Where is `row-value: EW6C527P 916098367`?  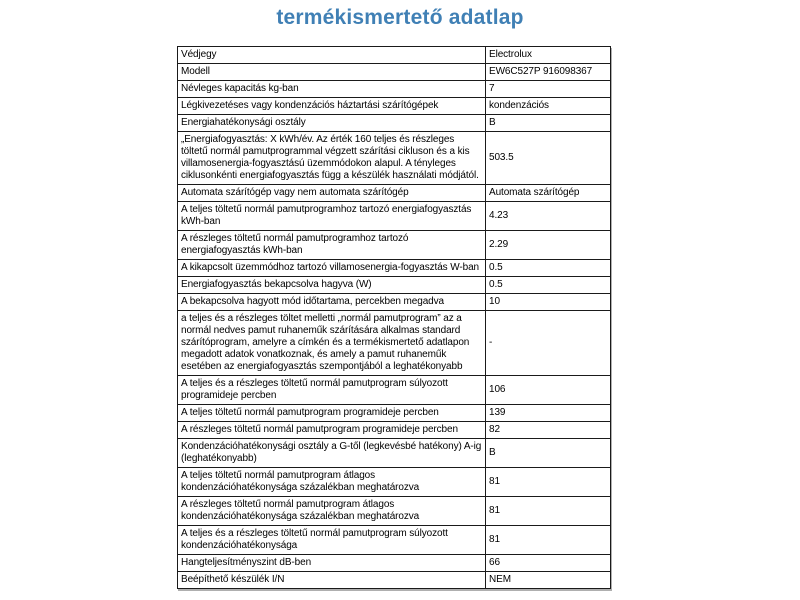
row-value: EW6C527P 916098367 is located at coordinates (548, 72).